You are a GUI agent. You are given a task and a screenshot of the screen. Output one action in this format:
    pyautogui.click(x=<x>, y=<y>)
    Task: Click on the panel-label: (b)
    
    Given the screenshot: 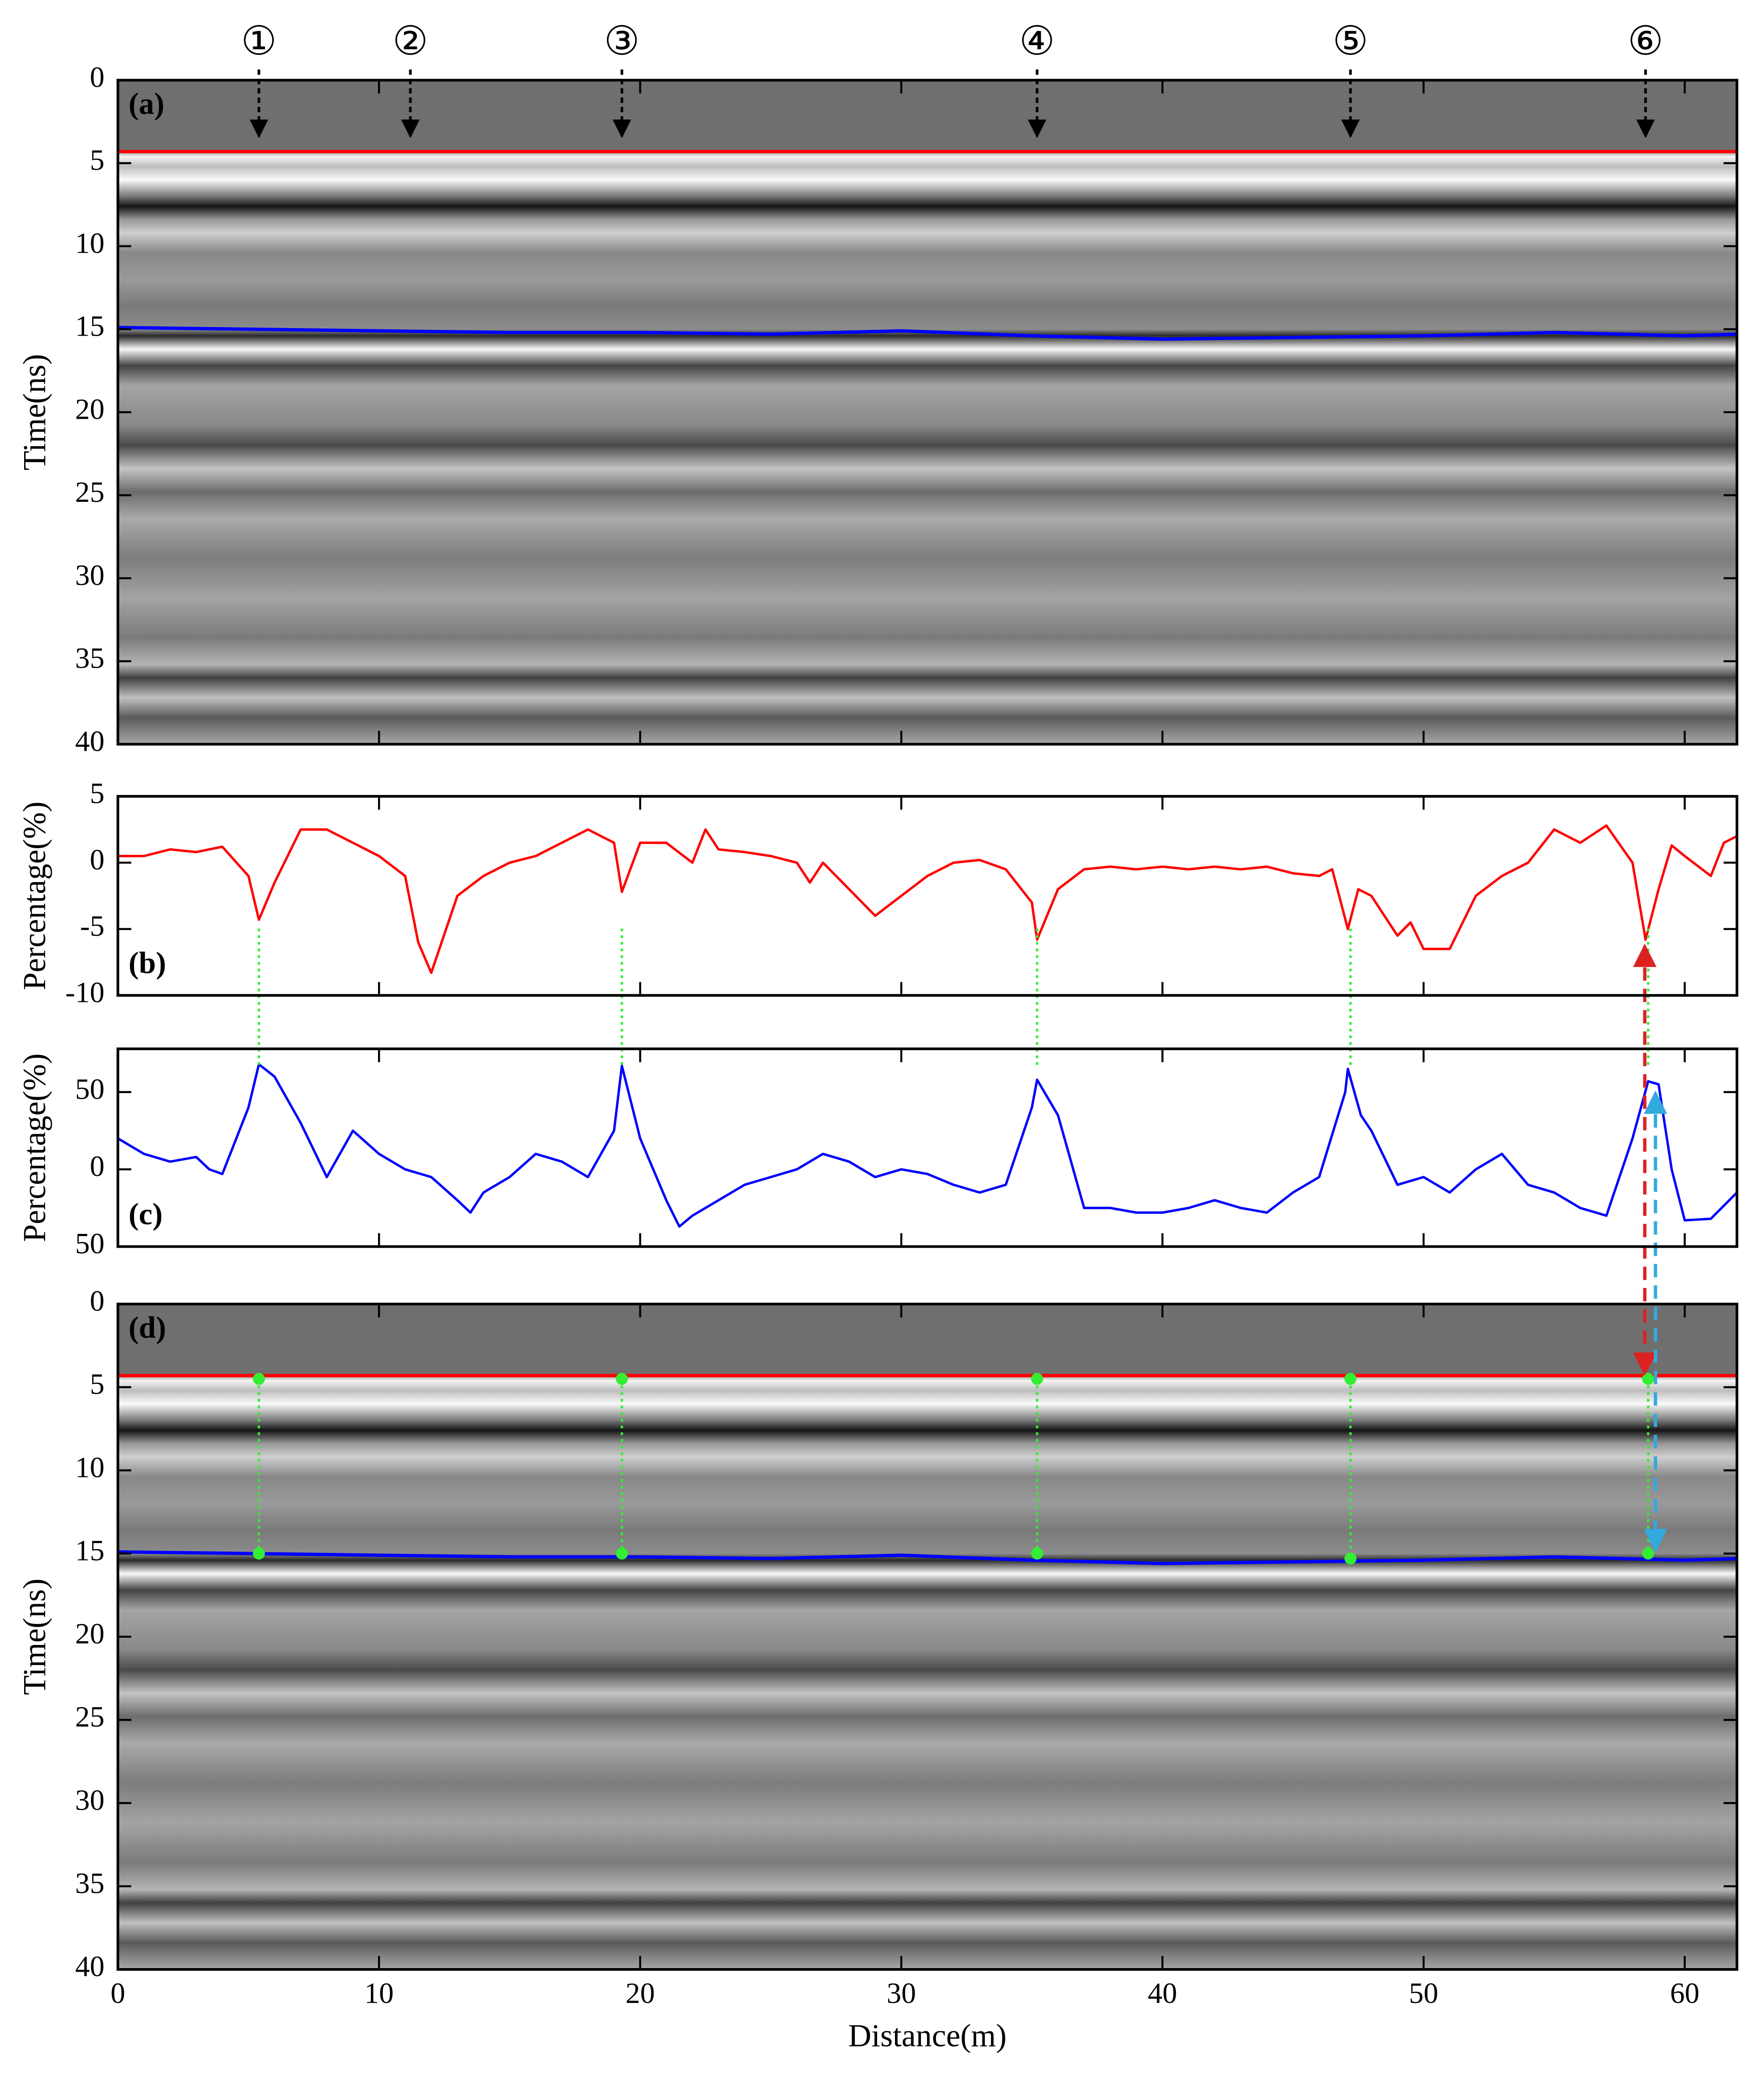 What is the action you would take?
    pyautogui.click(x=147, y=963)
    